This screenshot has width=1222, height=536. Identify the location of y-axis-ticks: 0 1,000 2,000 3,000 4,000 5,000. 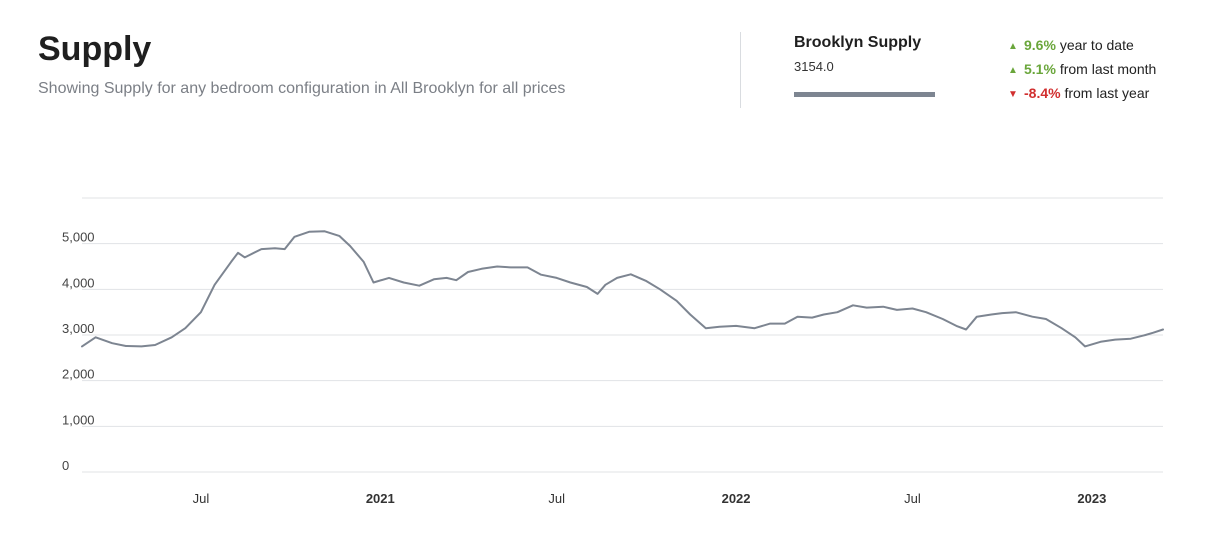
(78, 351).